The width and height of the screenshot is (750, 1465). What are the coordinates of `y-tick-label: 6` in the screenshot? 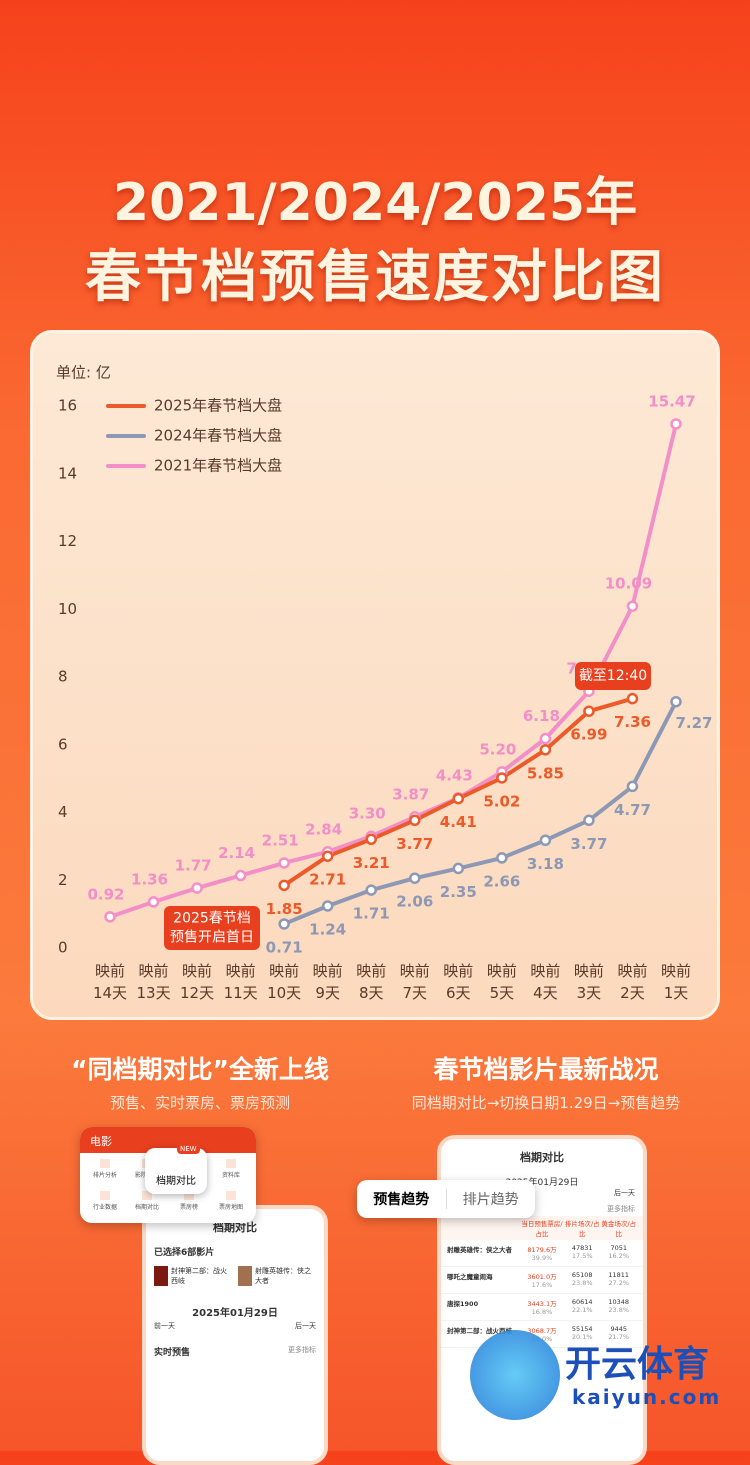 It's located at (63, 744).